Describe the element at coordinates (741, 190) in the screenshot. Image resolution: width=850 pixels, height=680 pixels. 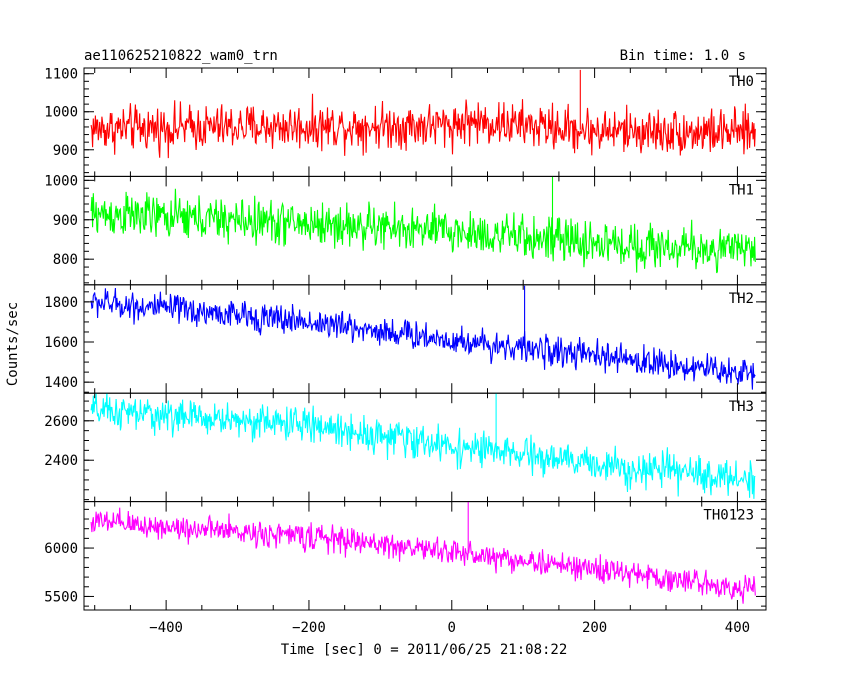
I see `panel-label-th1: TH1` at that location.